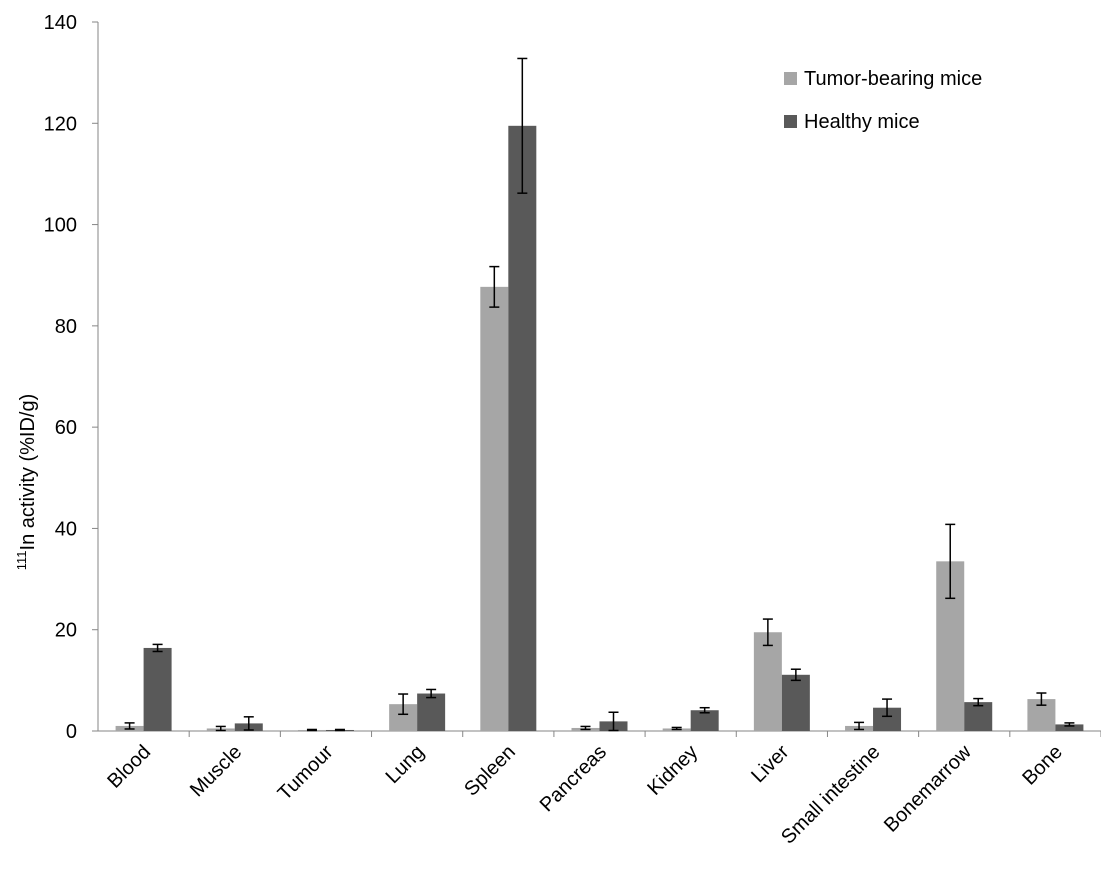 The height and width of the screenshot is (873, 1101). I want to click on legend-label: Healthy mice, so click(862, 122).